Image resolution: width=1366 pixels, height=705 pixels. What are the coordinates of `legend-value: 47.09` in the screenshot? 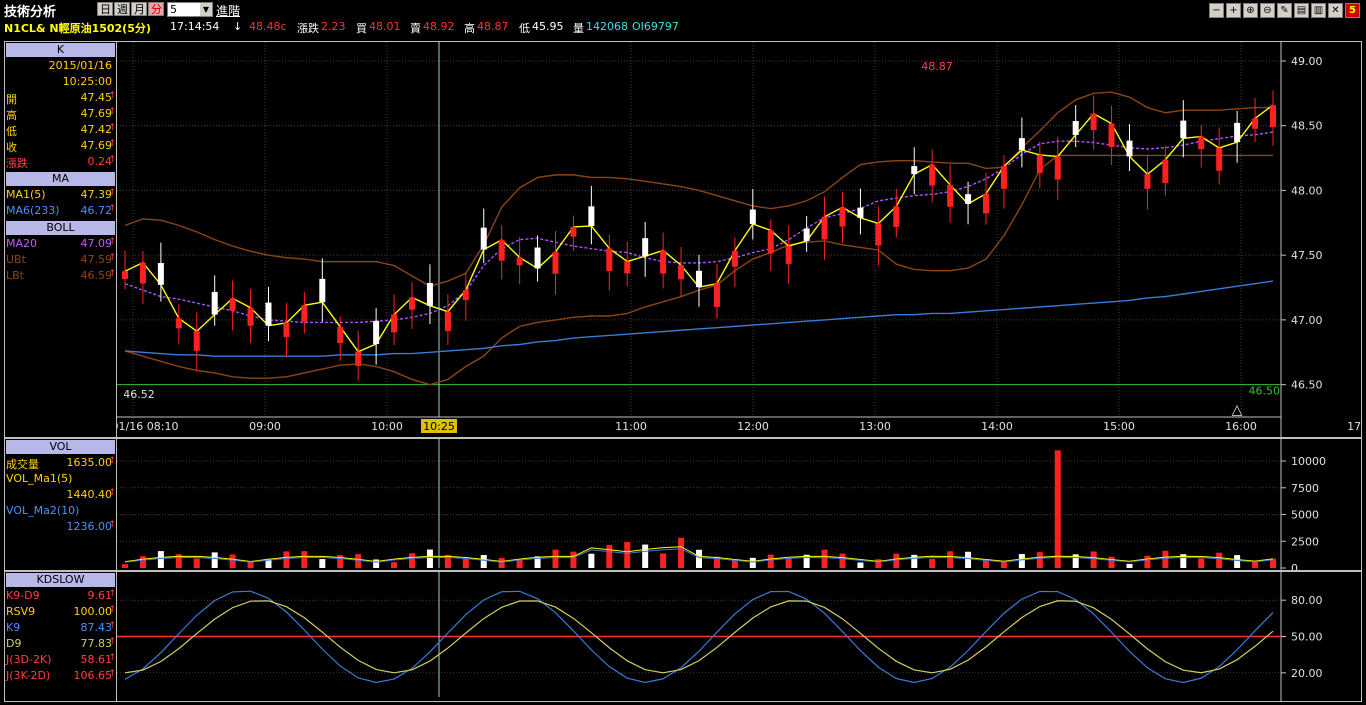 It's located at (96, 243).